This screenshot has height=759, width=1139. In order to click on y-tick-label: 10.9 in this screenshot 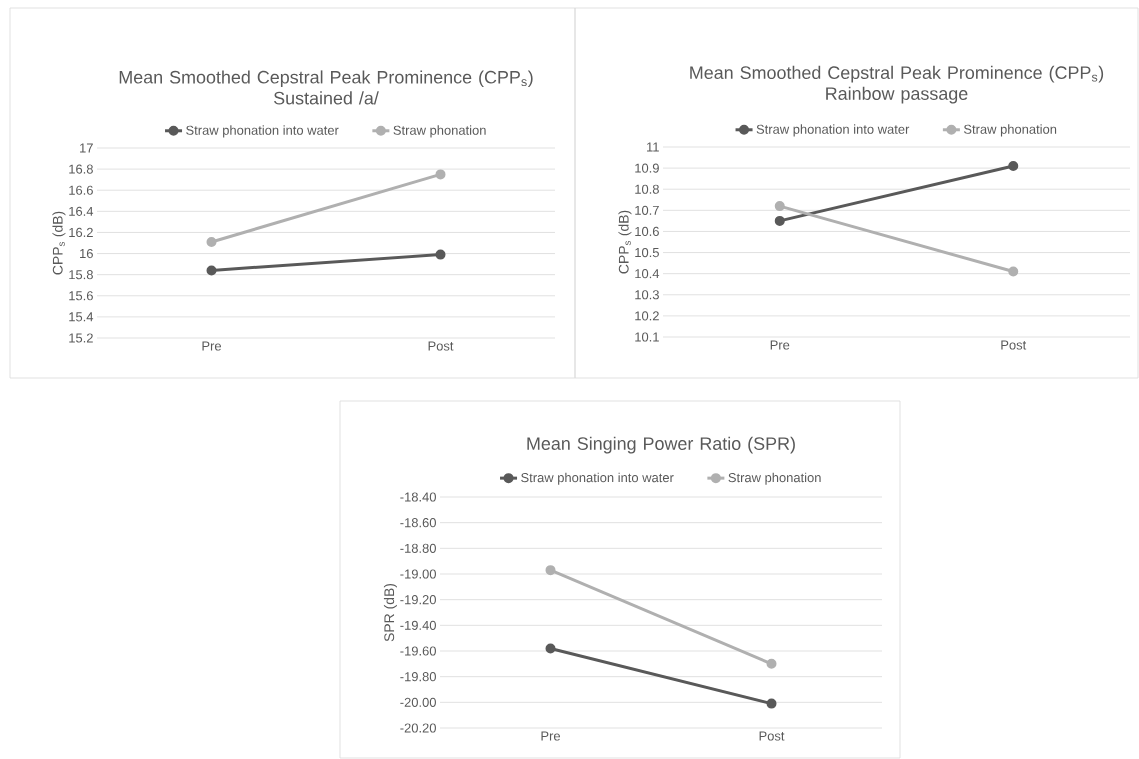, I will do `click(647, 168)`.